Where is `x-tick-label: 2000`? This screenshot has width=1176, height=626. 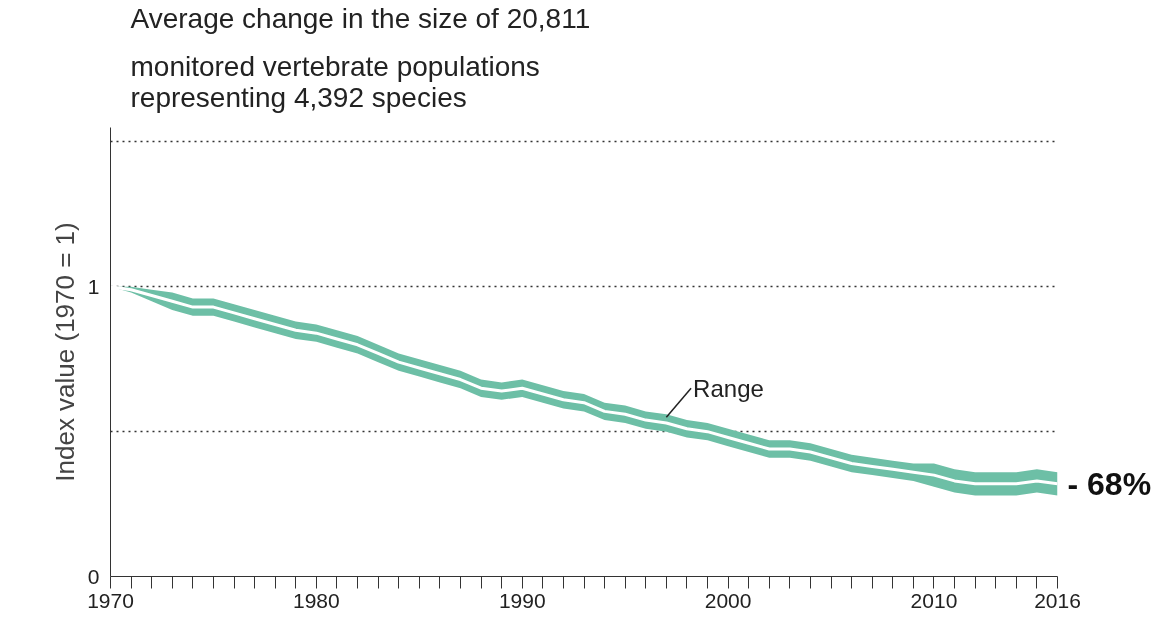 x-tick-label: 2000 is located at coordinates (728, 600).